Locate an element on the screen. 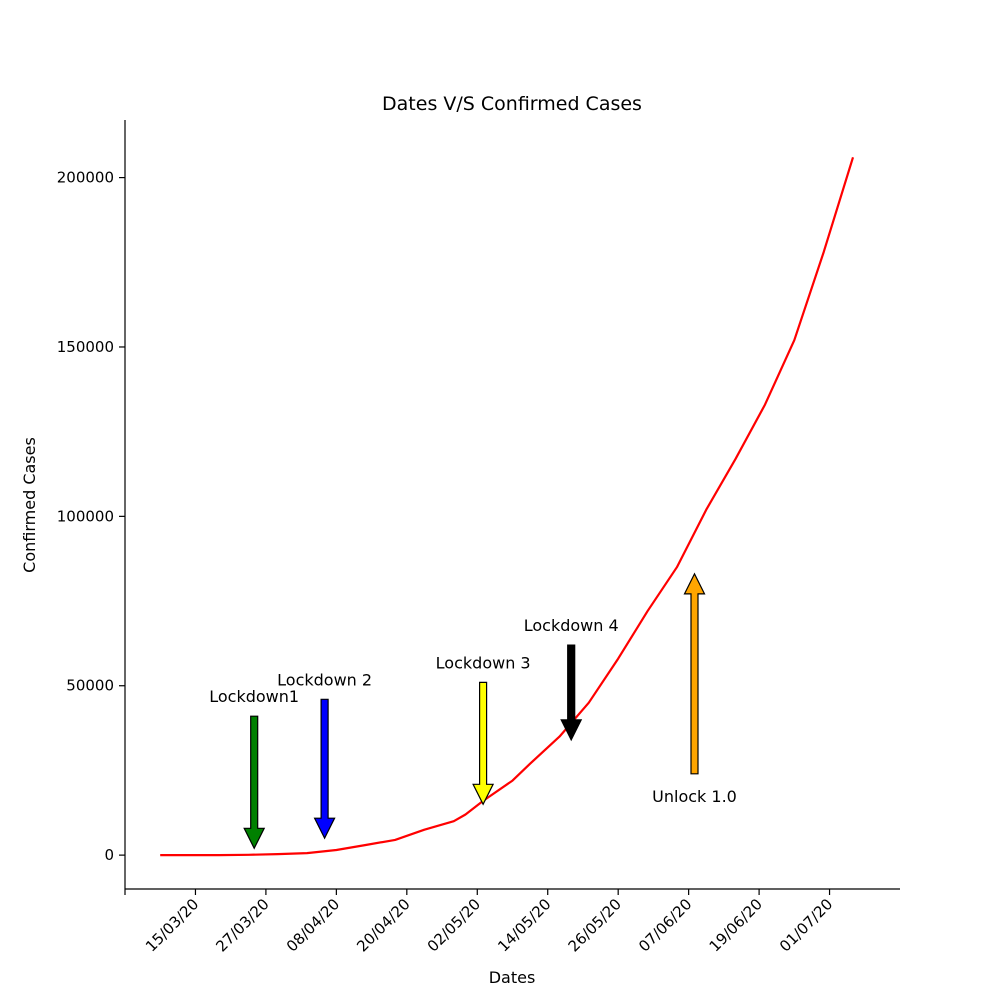 This screenshot has width=1000, height=1000. y-tick-label: 150000 is located at coordinates (85, 347).